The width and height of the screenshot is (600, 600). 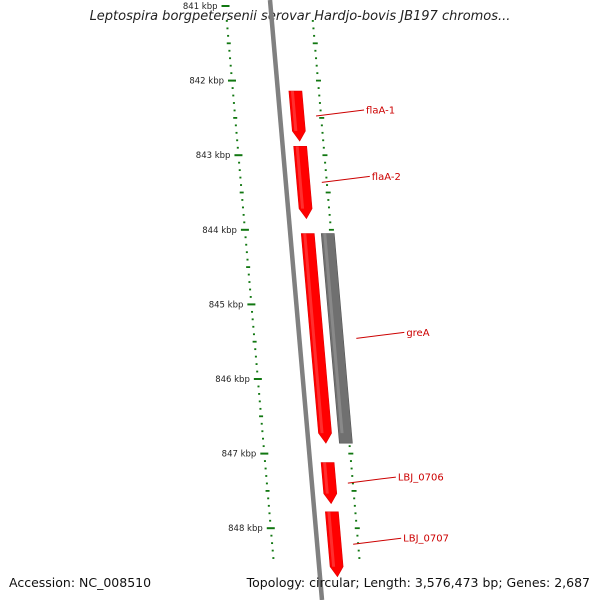 What do you see at coordinates (232, 380) in the screenshot?
I see `tick-label: 846 kbp` at bounding box center [232, 380].